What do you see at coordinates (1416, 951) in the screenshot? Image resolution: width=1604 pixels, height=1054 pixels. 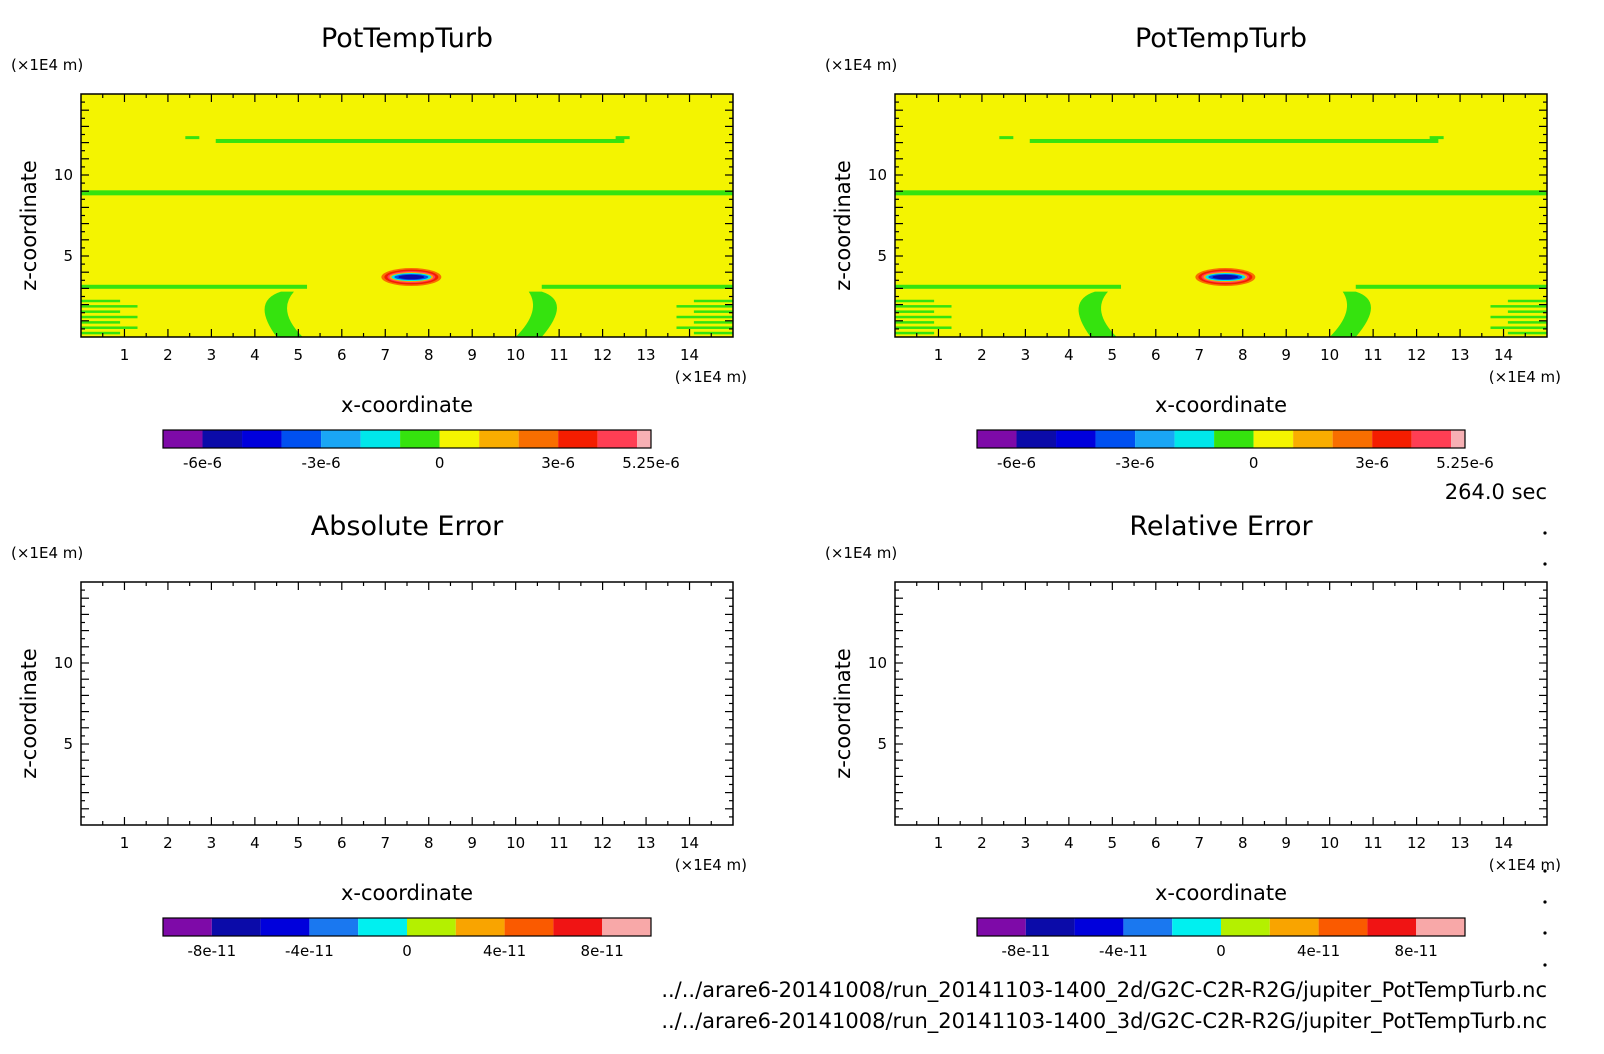 I see `colorbar-tick-label: 8e-11` at bounding box center [1416, 951].